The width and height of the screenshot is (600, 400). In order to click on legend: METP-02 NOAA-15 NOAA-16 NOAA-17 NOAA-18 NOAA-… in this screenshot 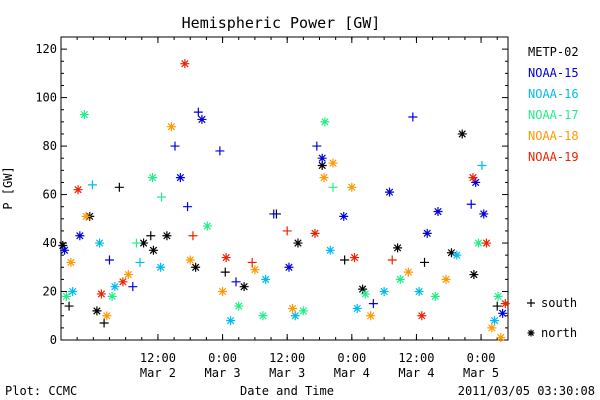, I will do `click(553, 104)`.